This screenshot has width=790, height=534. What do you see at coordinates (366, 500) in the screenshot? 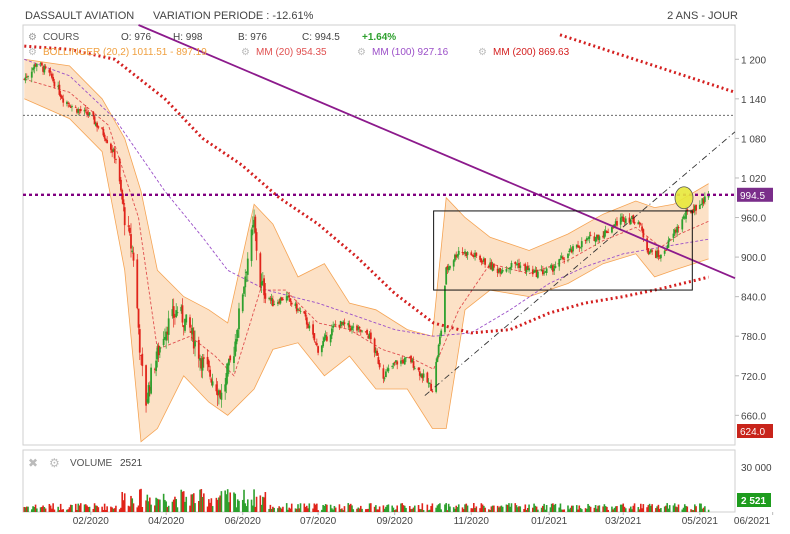
I see `volume-bars` at bounding box center [366, 500].